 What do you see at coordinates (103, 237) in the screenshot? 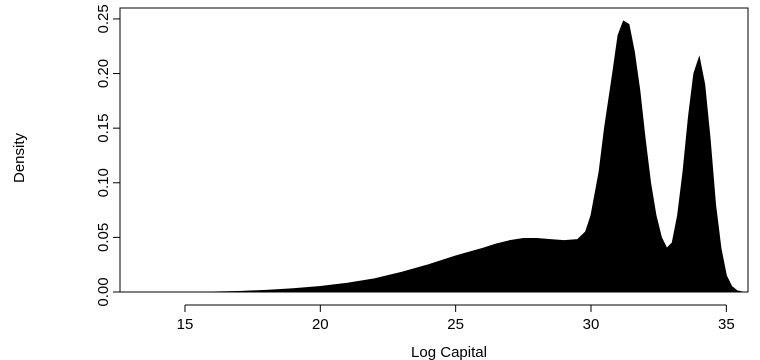
I see `y-tick-label: 0.05` at bounding box center [103, 237].